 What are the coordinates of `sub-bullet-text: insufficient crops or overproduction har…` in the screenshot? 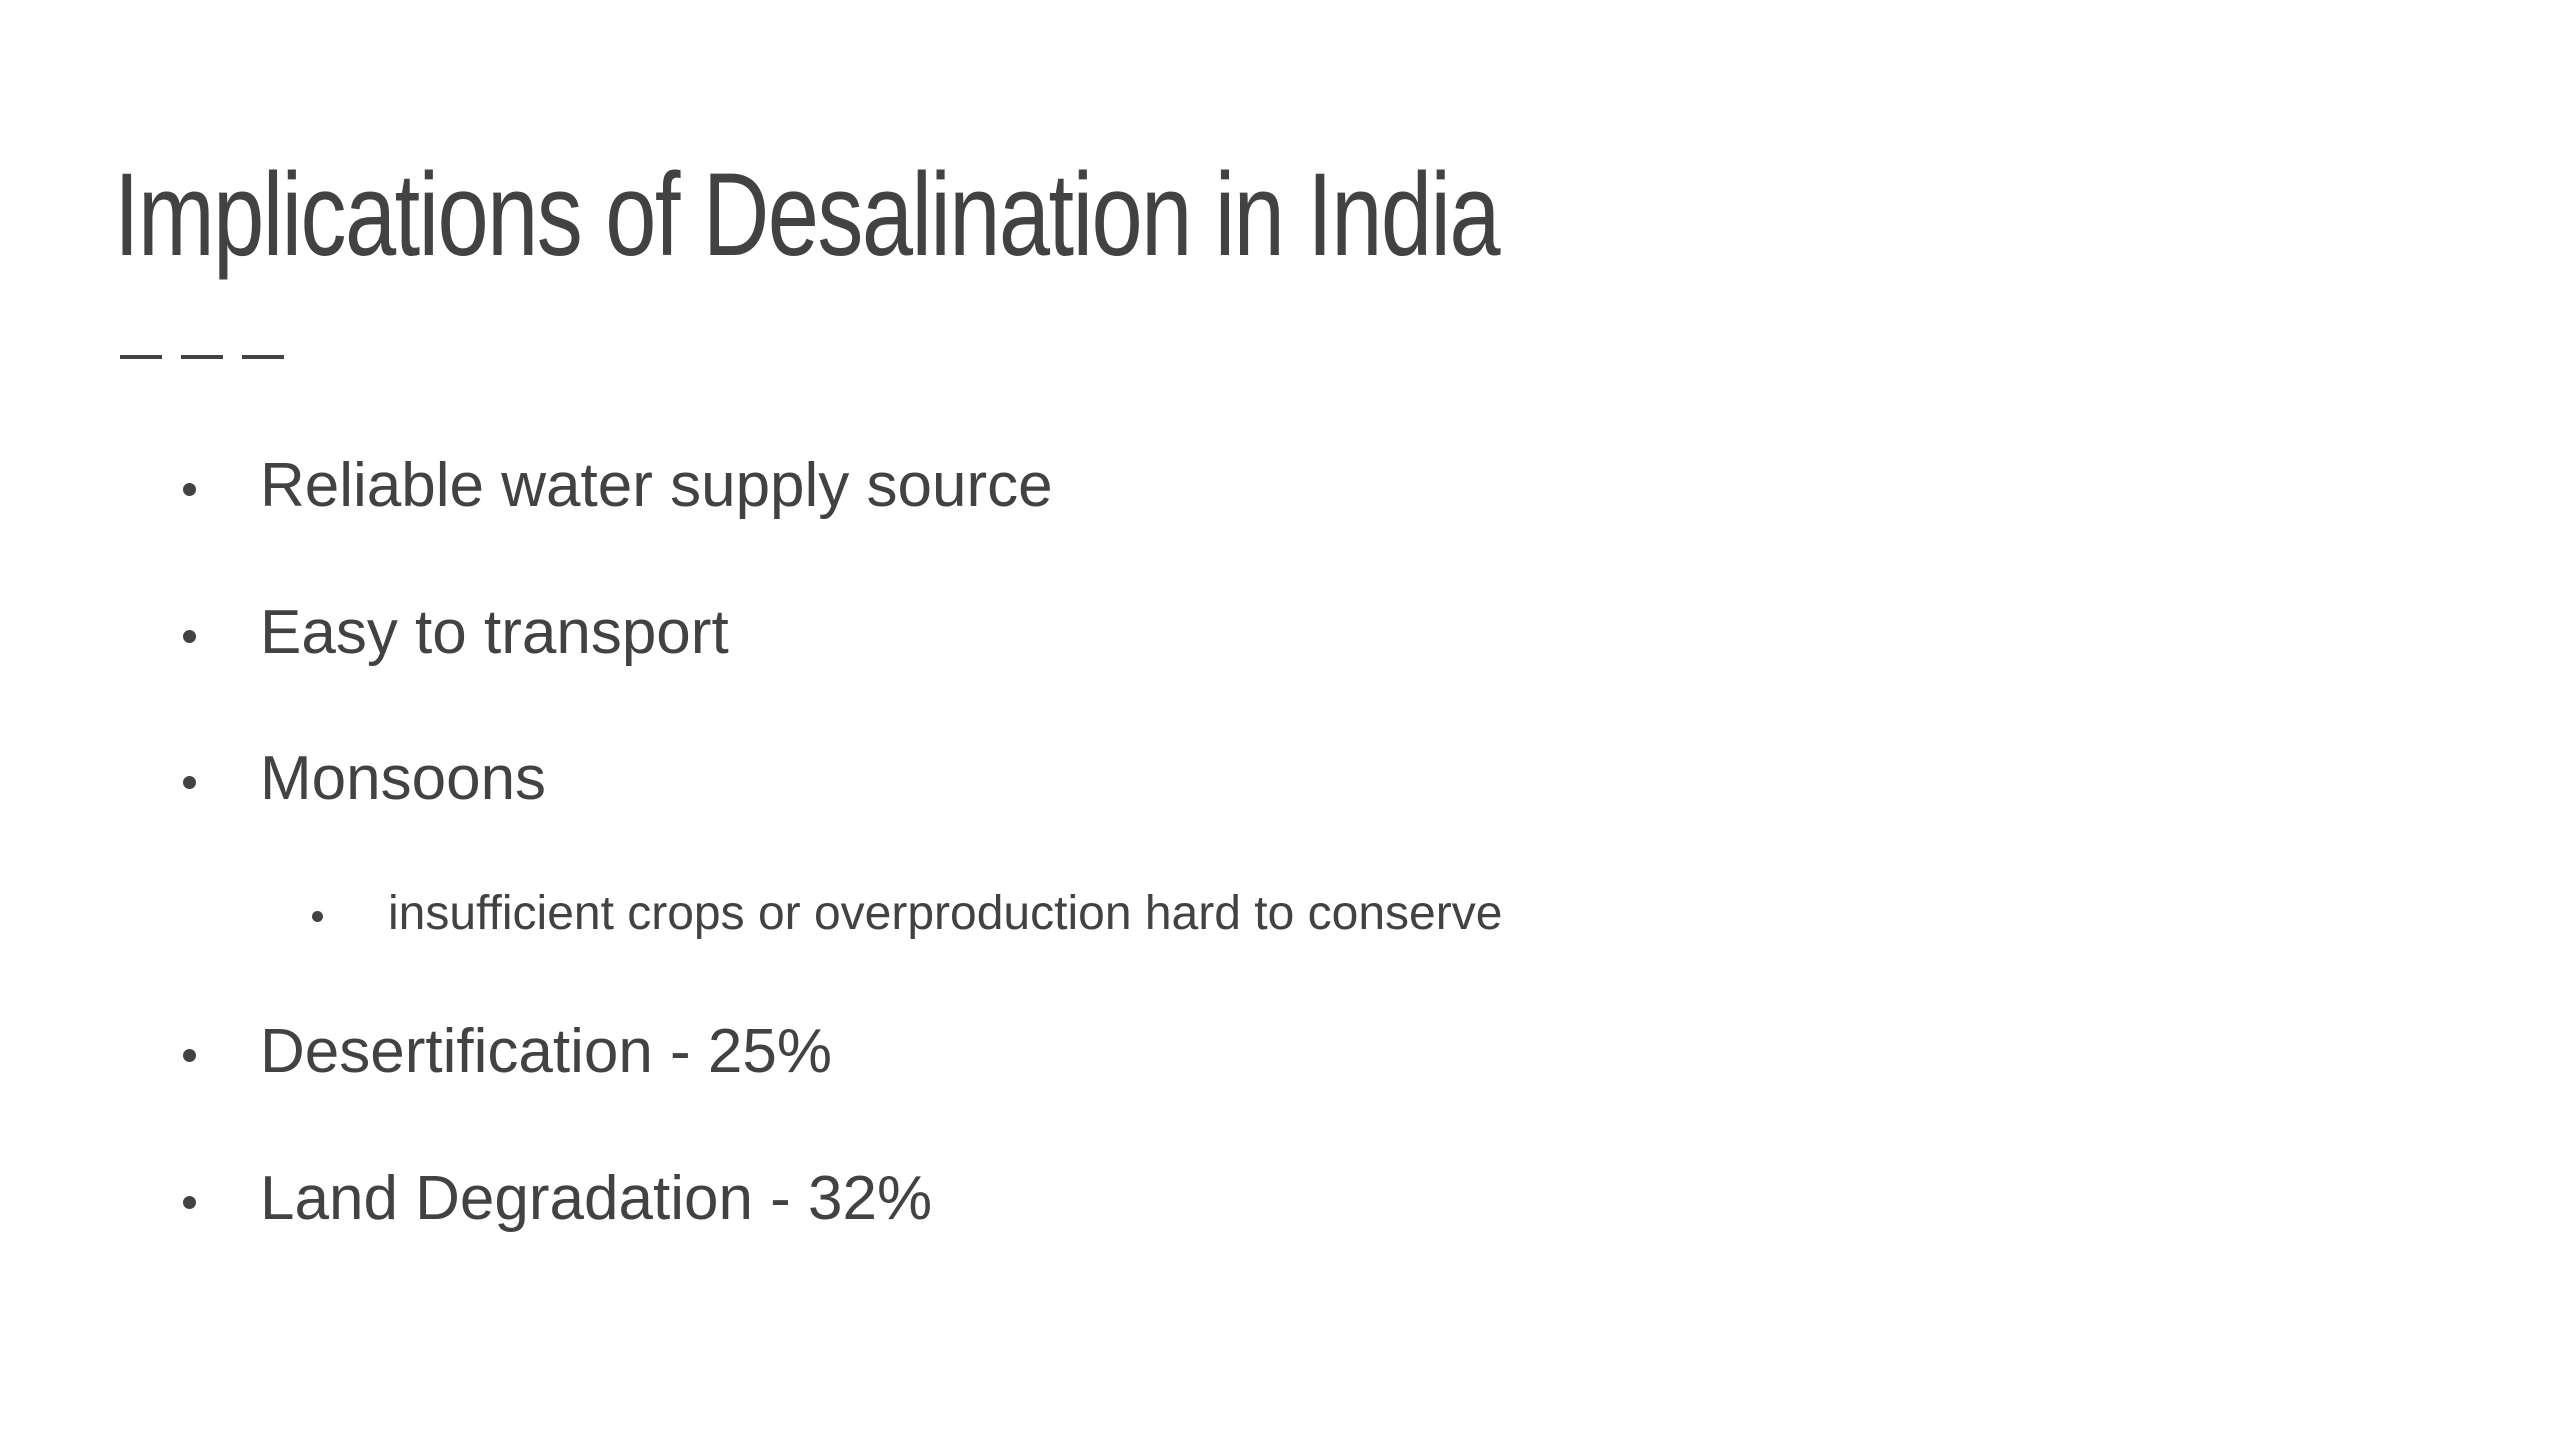 It's located at (945, 913).